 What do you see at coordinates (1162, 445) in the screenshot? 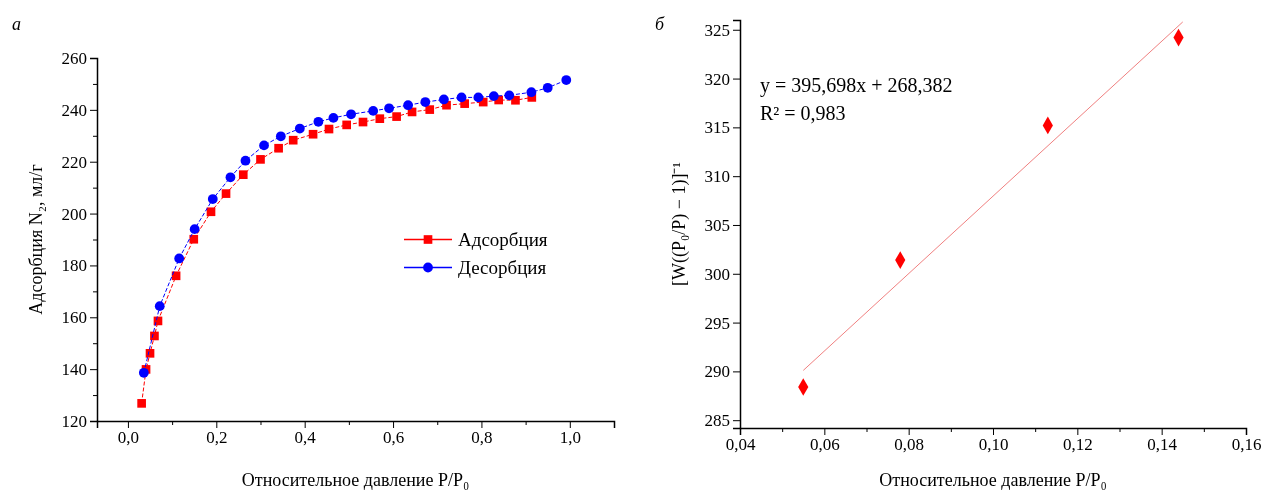
I see `x-tick-label: 0,14` at bounding box center [1162, 445].